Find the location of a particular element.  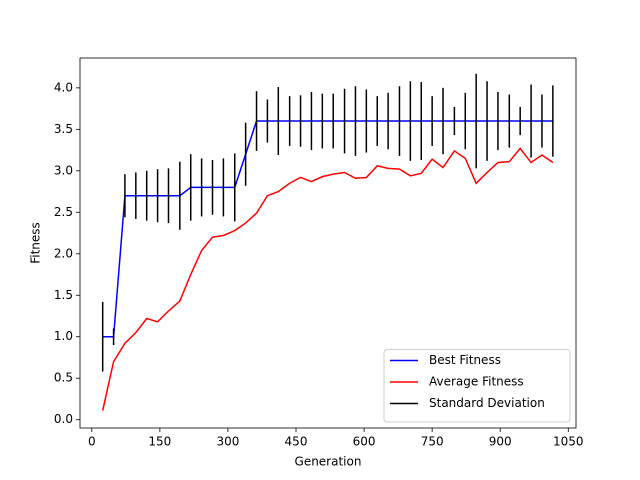

x-tick-label: 900 is located at coordinates (500, 442).